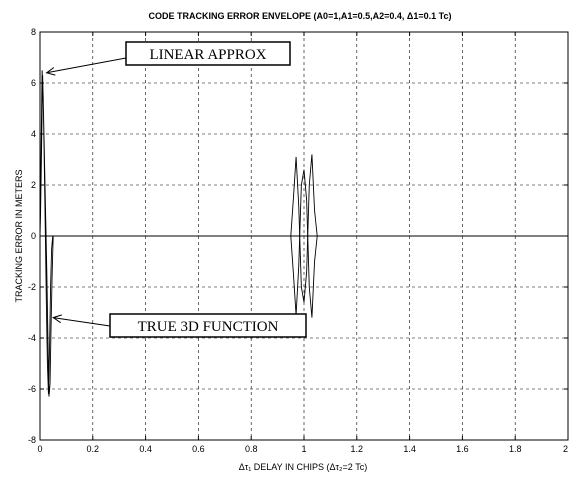 This screenshot has width=571, height=477. What do you see at coordinates (93, 449) in the screenshot?
I see `x-tick-label: 0.2` at bounding box center [93, 449].